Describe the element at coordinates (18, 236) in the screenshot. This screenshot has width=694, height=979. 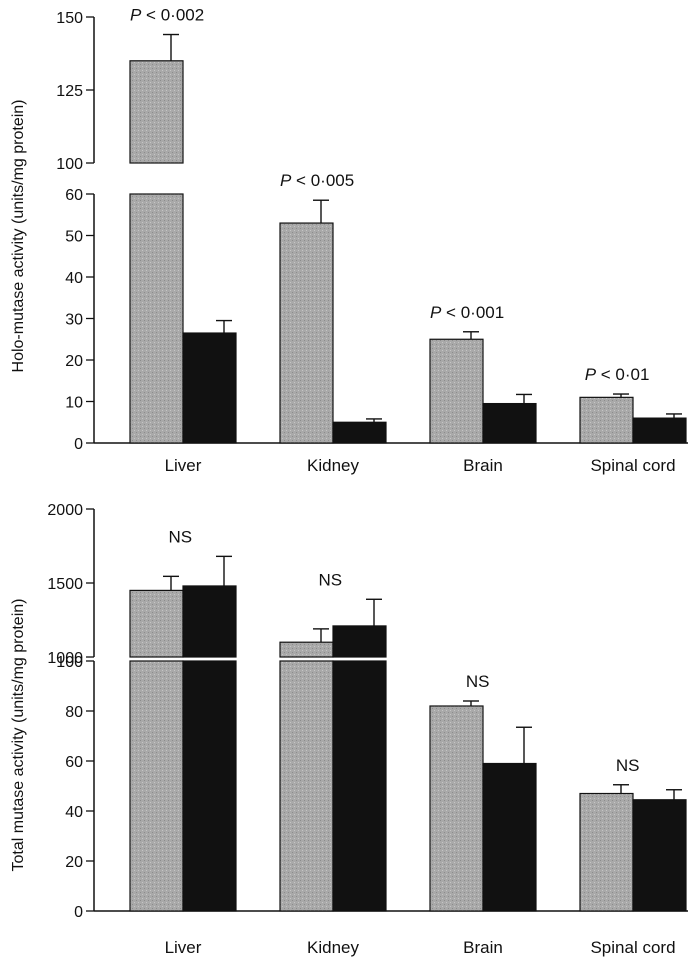
I see `y-axis-label: Holo-mutase activity (units/mg protein)` at that location.